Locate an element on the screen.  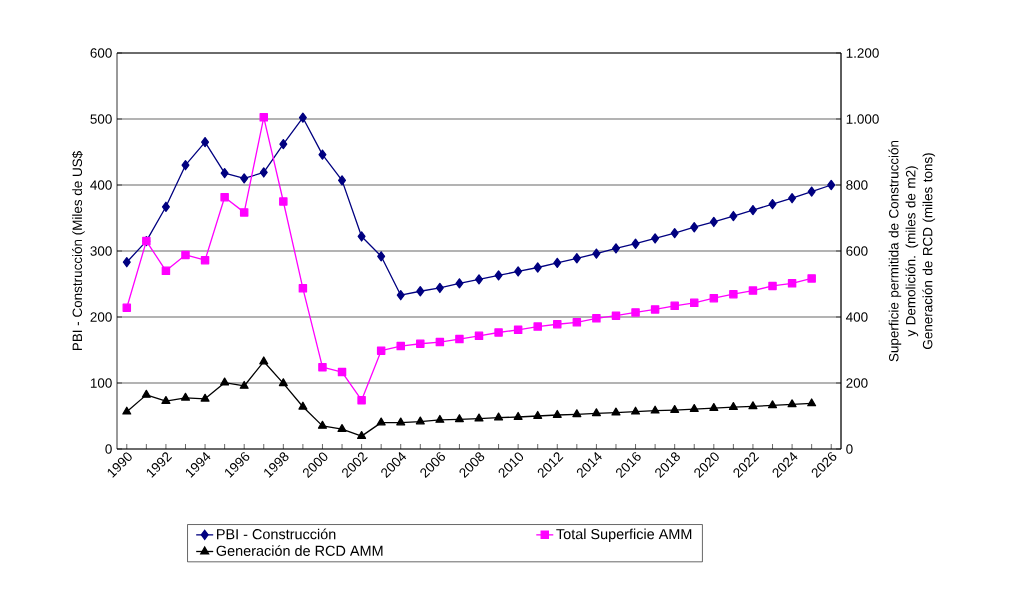
y2-tick-label: 200 is located at coordinates (857, 383).